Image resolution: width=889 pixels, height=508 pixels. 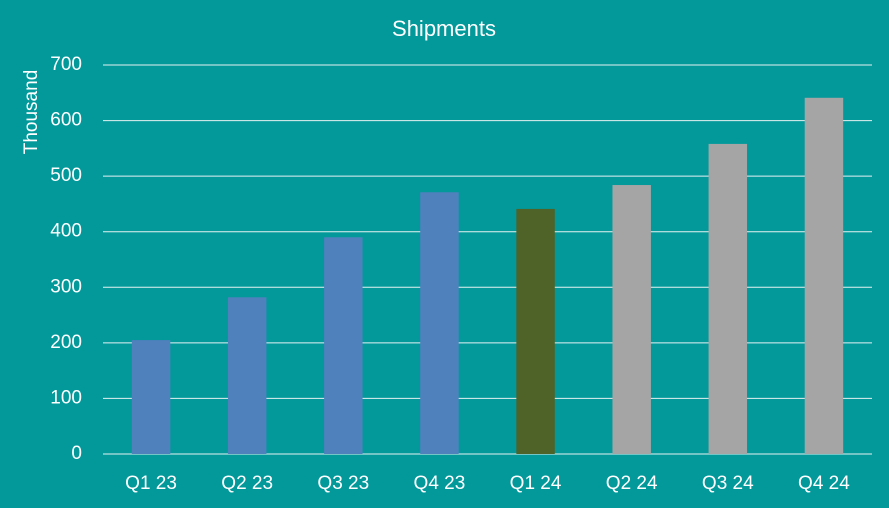 I want to click on y-tick-label: 600, so click(x=66, y=120).